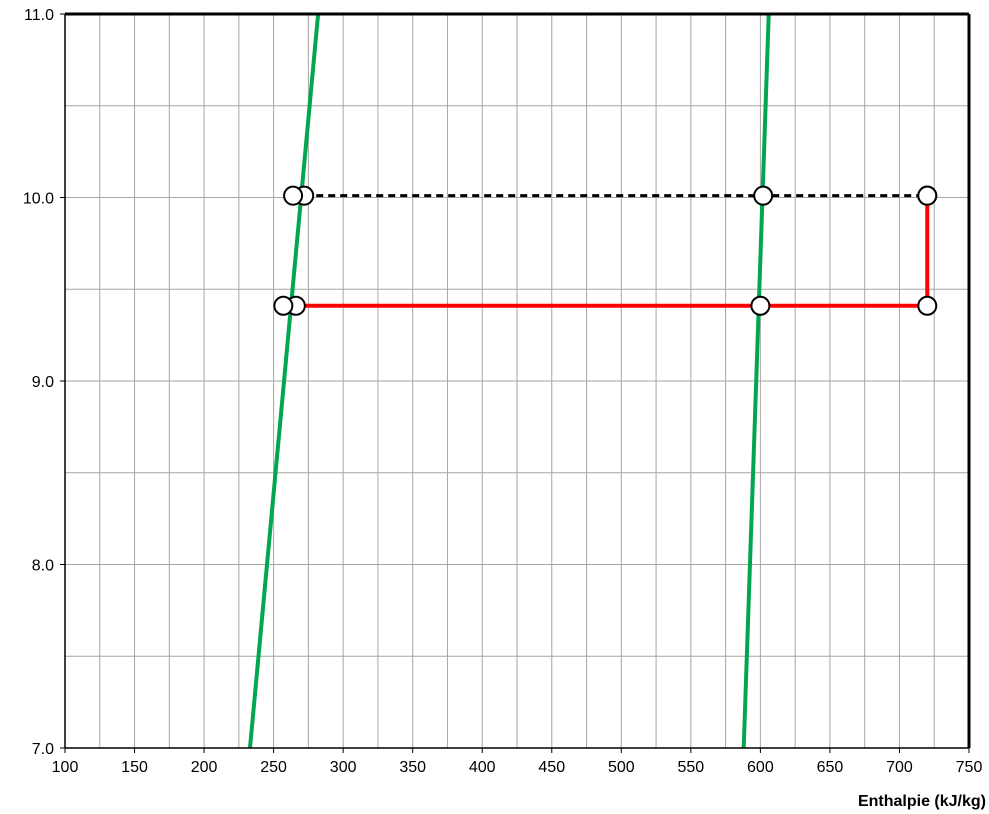 The height and width of the screenshot is (814, 989). I want to click on x-axis-title: Enthalpie (kJ/kg), so click(922, 801).